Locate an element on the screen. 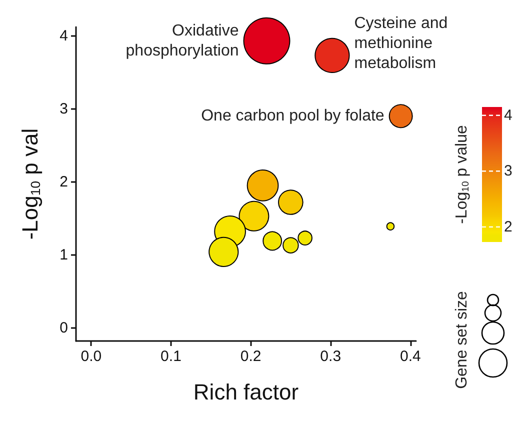  y-tick-label: 1 is located at coordinates (64, 255).